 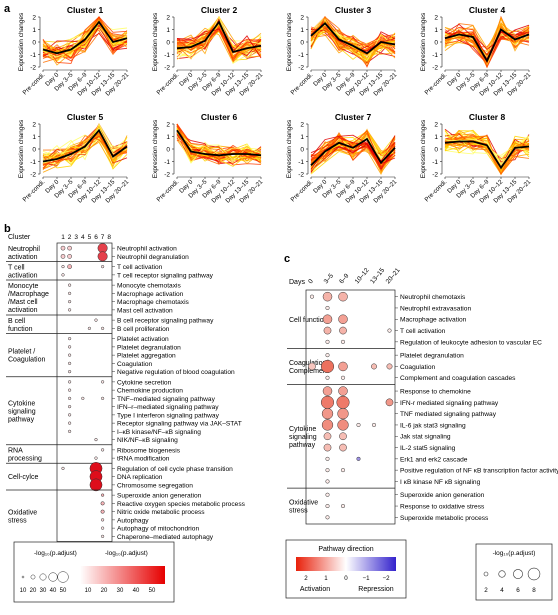 What do you see at coordinates (308, 320) in the screenshot?
I see `group-label: Cell function` at bounding box center [308, 320].